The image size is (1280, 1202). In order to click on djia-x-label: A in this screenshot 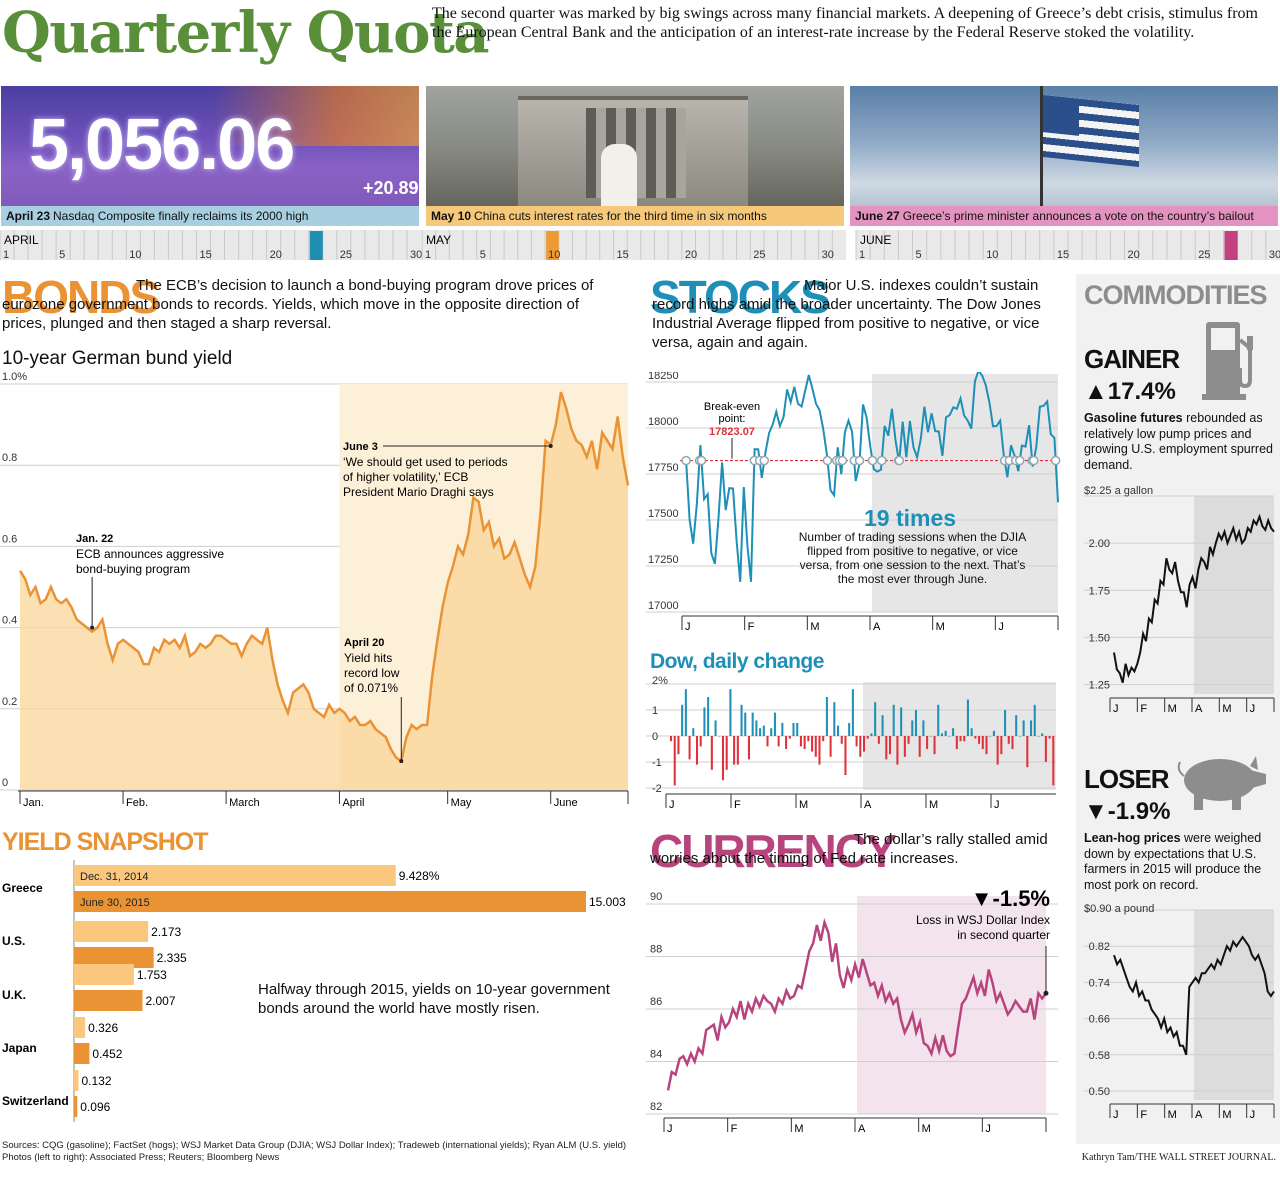, I will do `click(877, 627)`.